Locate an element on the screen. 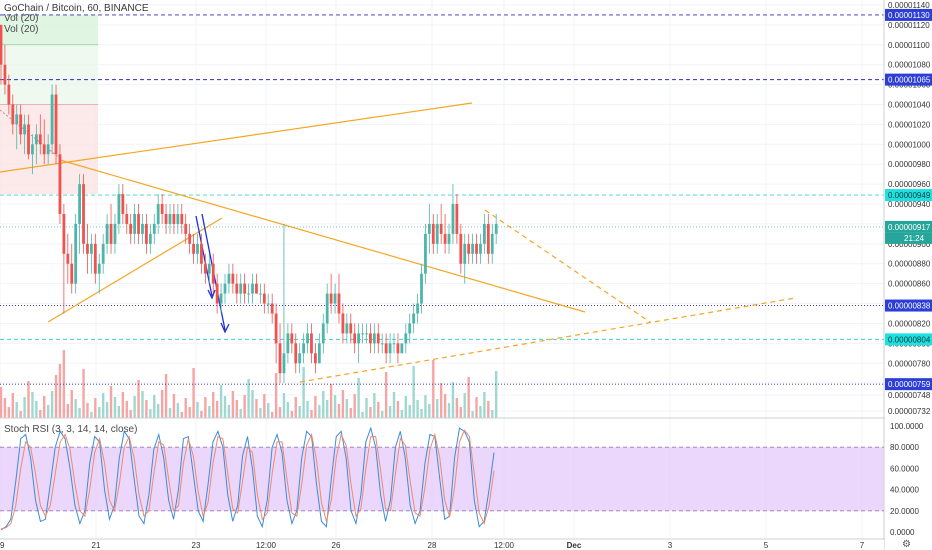  time-tick-label: 26 is located at coordinates (336, 545).